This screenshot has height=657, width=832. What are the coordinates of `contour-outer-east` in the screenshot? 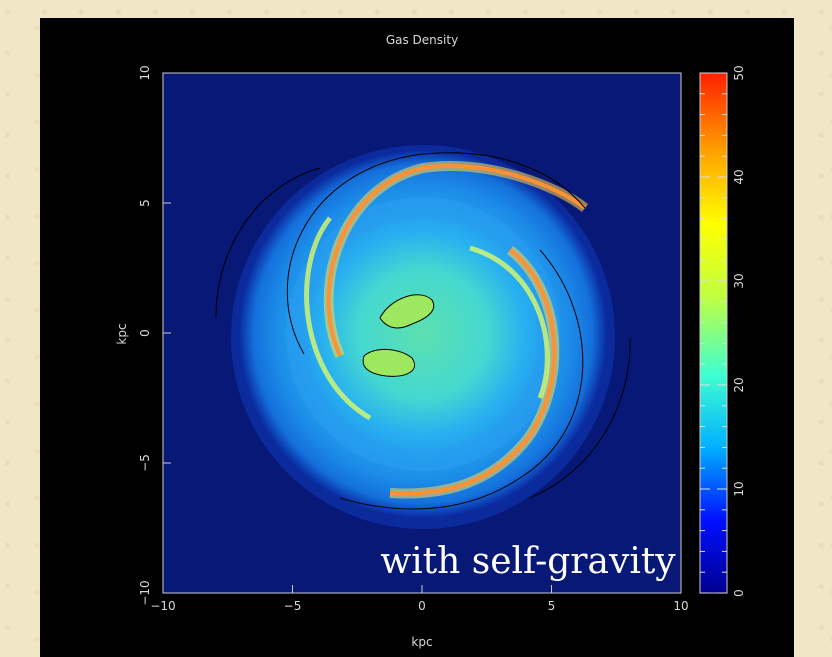 It's located at (580, 418).